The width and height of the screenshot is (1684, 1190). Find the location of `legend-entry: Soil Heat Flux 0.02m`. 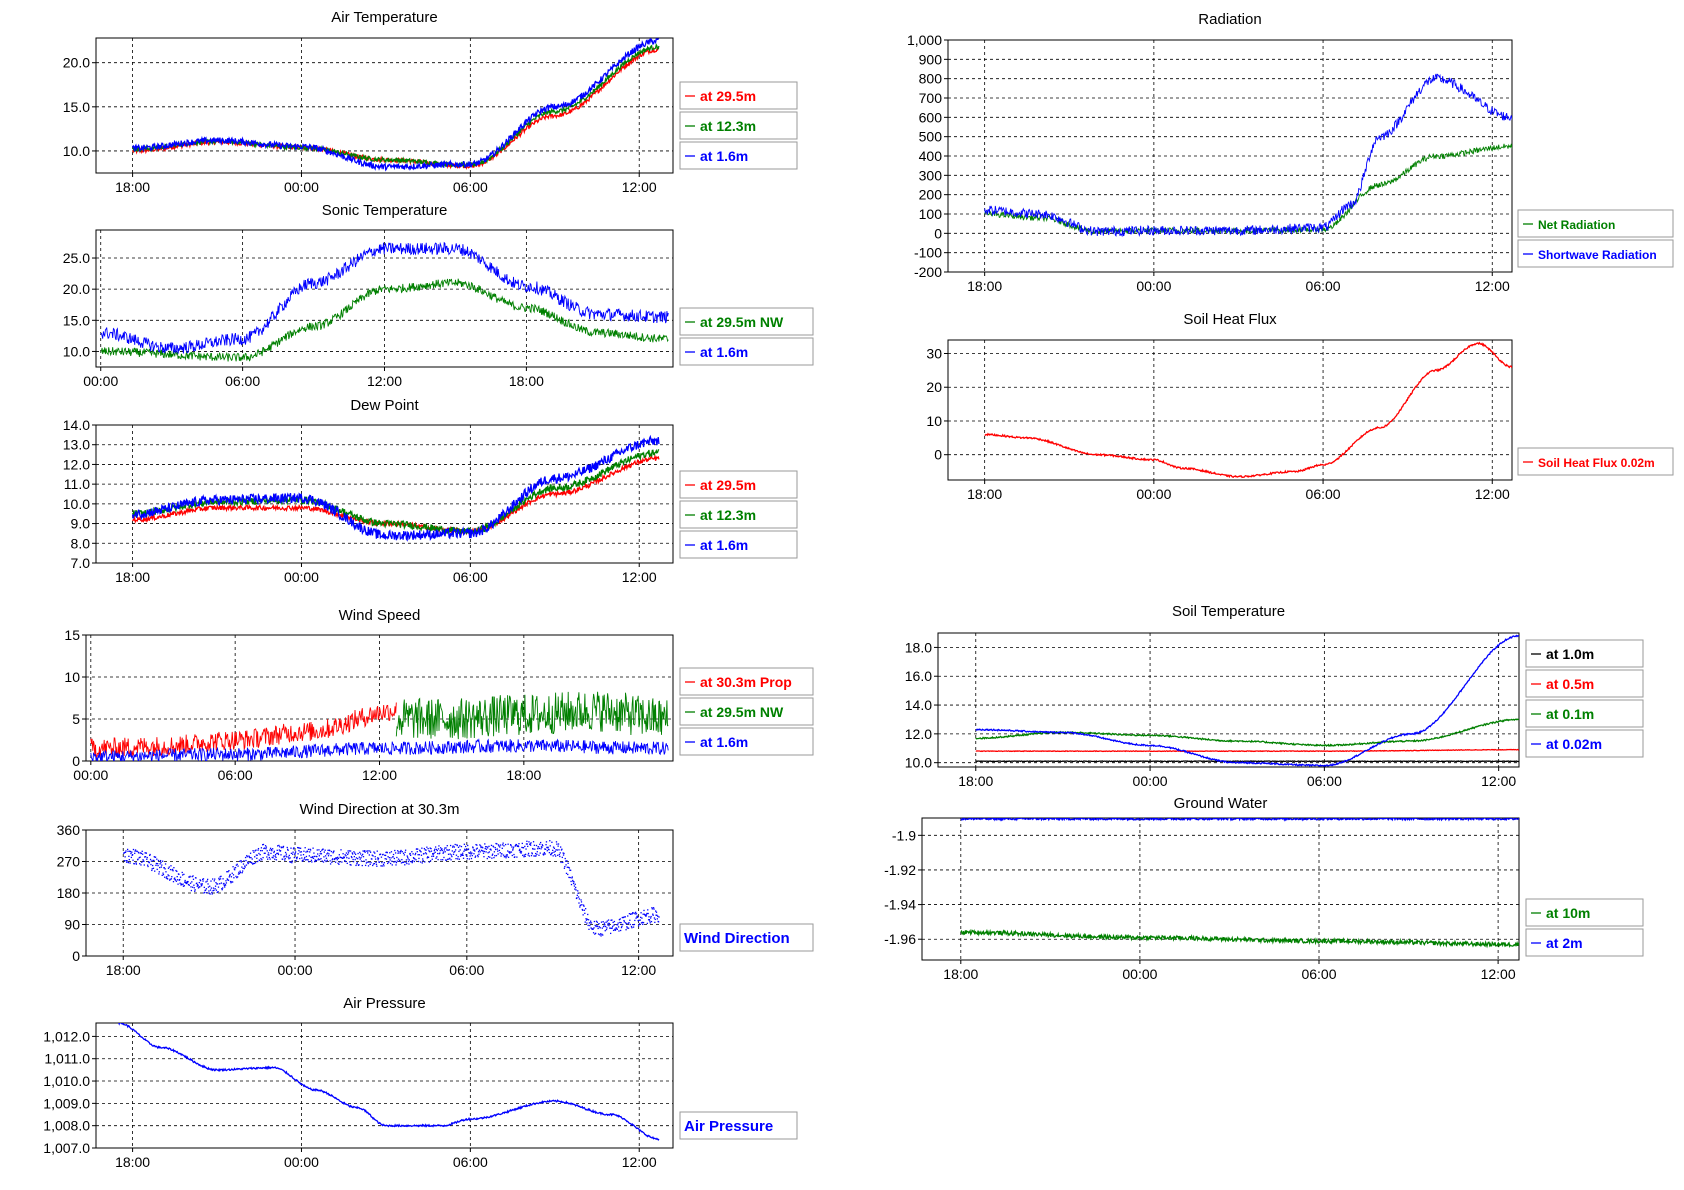

legend-entry: Soil Heat Flux 0.02m is located at coordinates (1595, 461).